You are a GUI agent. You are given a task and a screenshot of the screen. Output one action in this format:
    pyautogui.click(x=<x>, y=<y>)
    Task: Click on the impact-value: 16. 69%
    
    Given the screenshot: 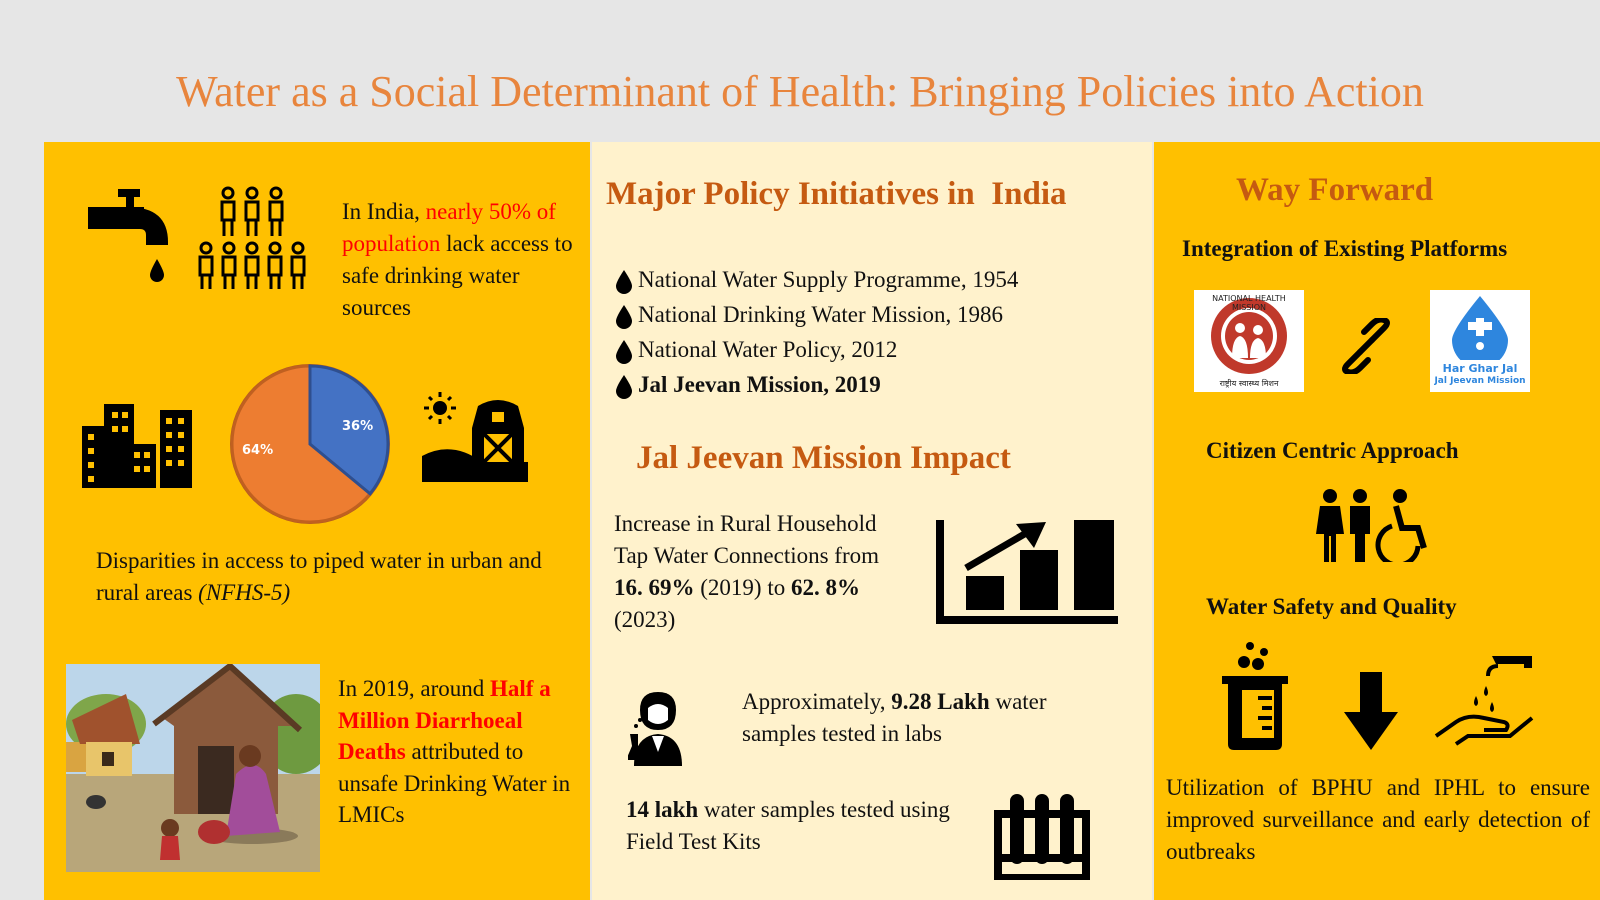 What is the action you would take?
    pyautogui.click(x=654, y=587)
    